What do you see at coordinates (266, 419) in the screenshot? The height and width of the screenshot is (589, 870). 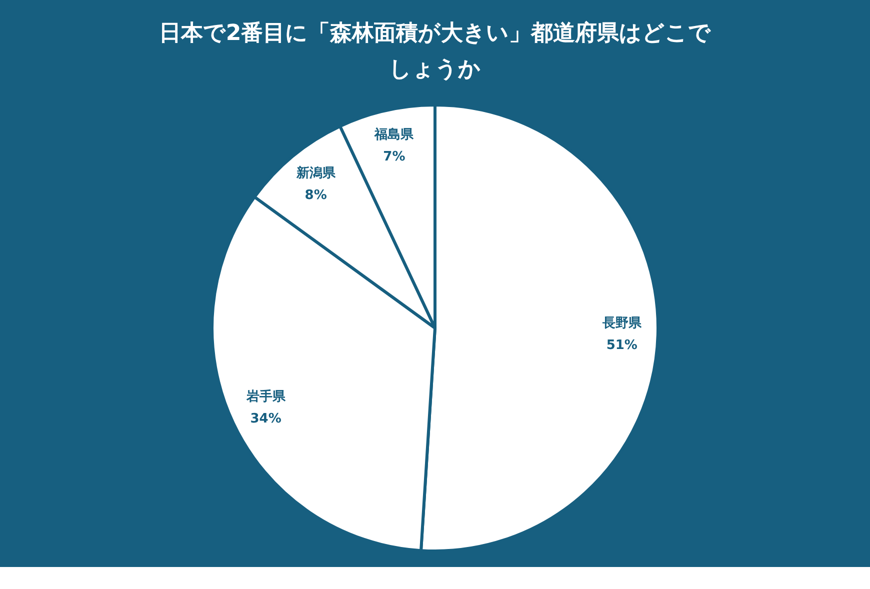 I see `data-label: 34%` at bounding box center [266, 419].